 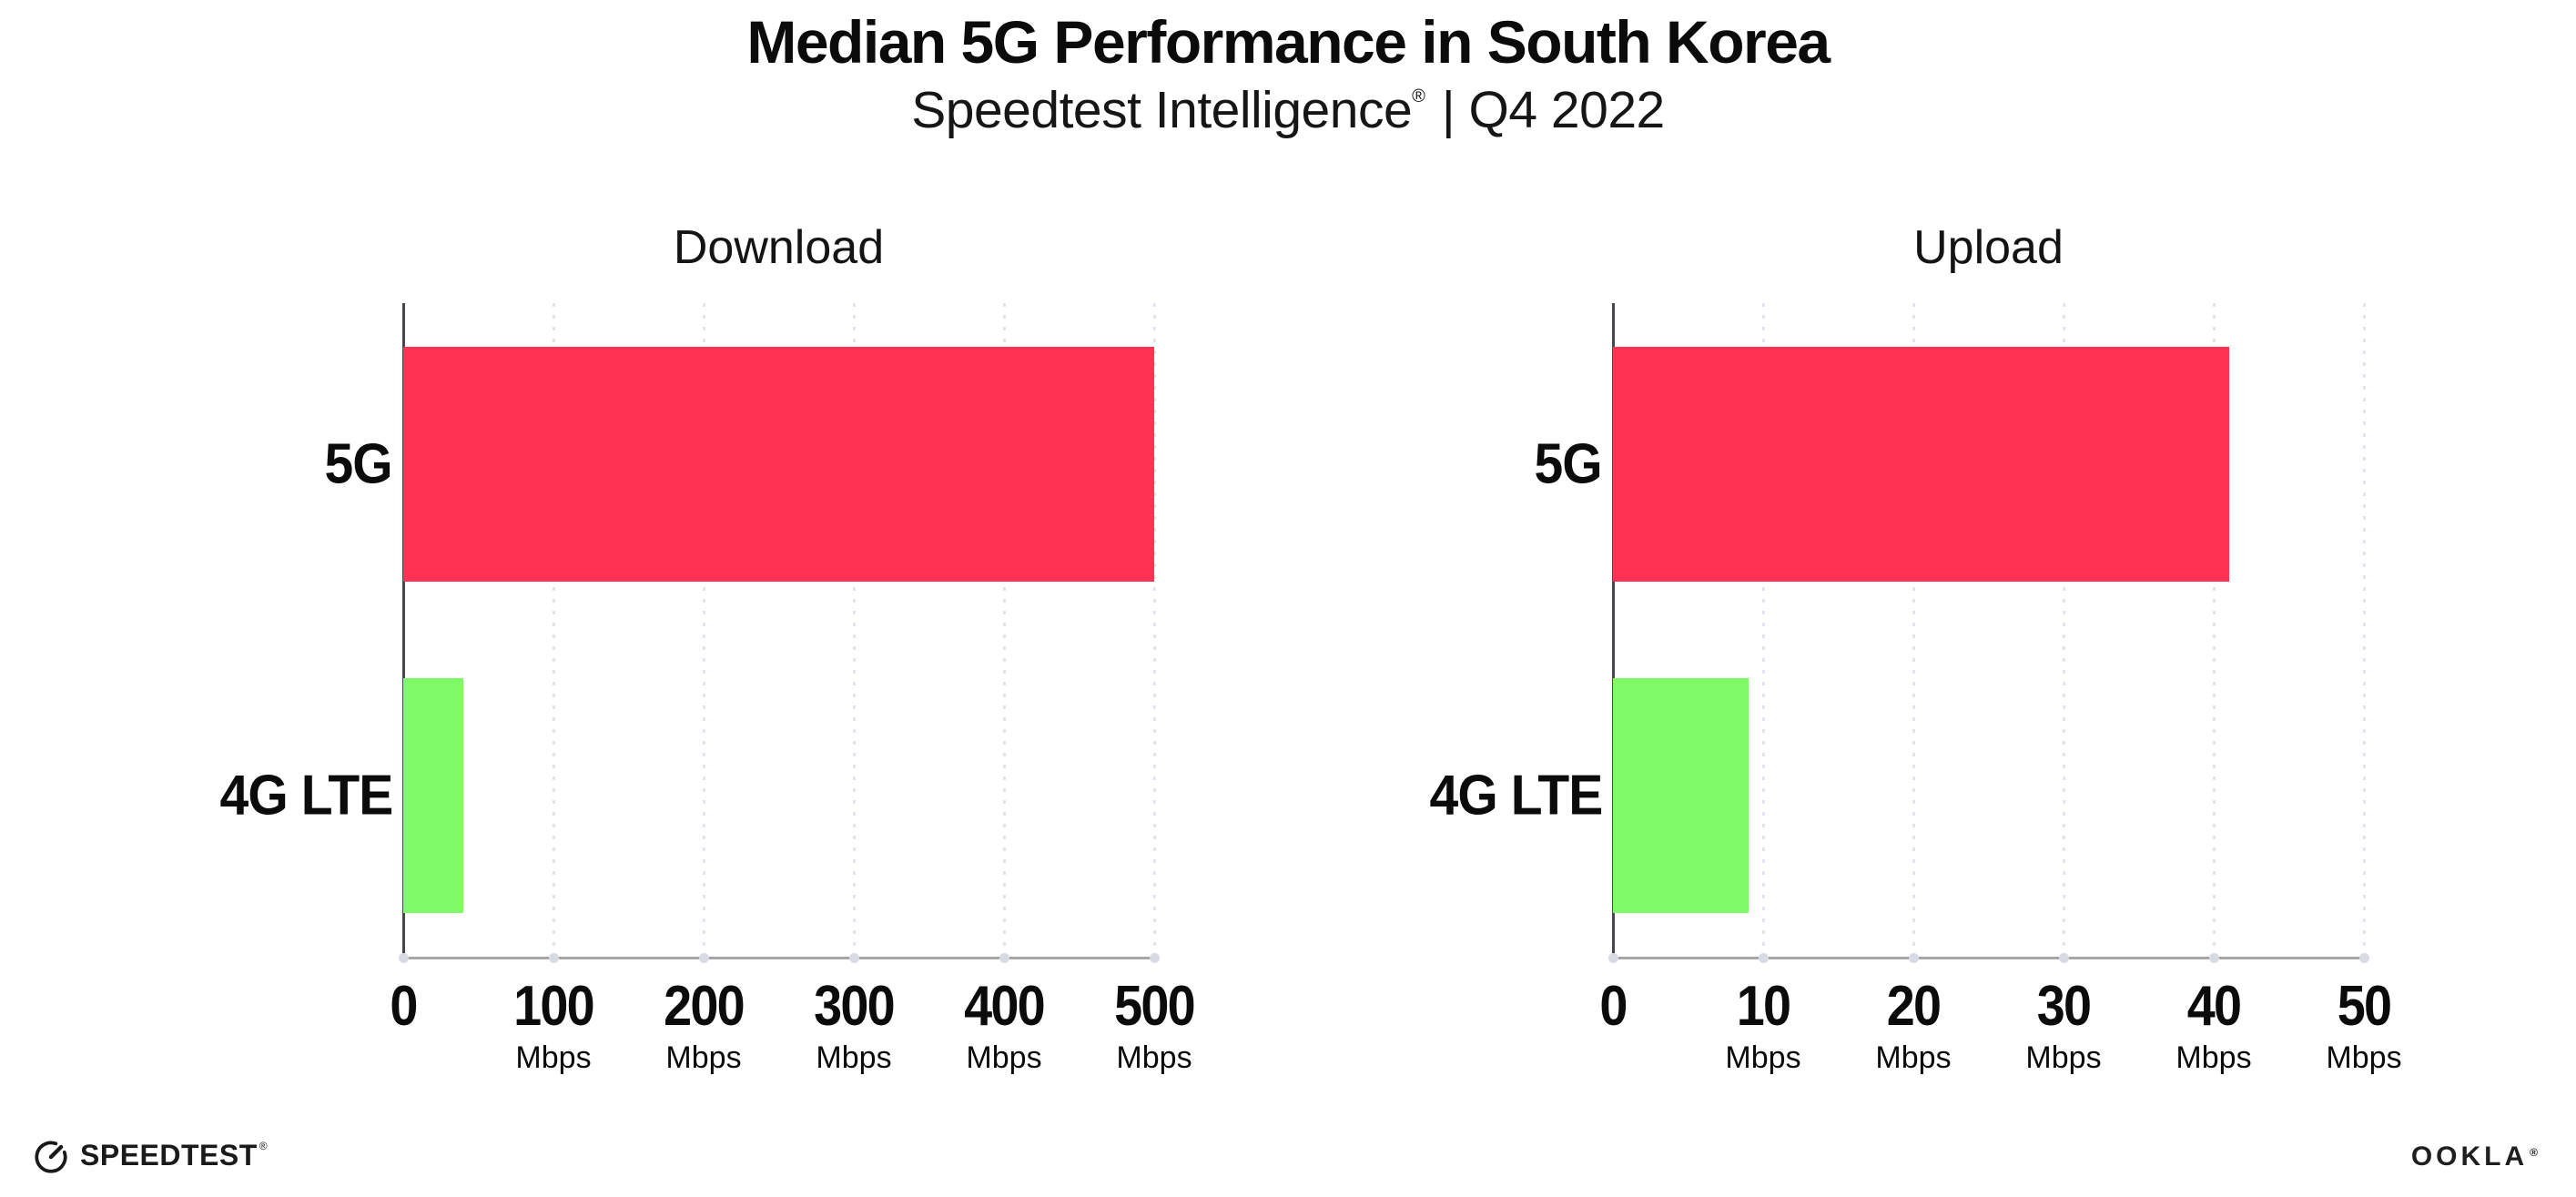 I want to click on speedtest-logo: SPEEDTEST ®, so click(x=149, y=1155).